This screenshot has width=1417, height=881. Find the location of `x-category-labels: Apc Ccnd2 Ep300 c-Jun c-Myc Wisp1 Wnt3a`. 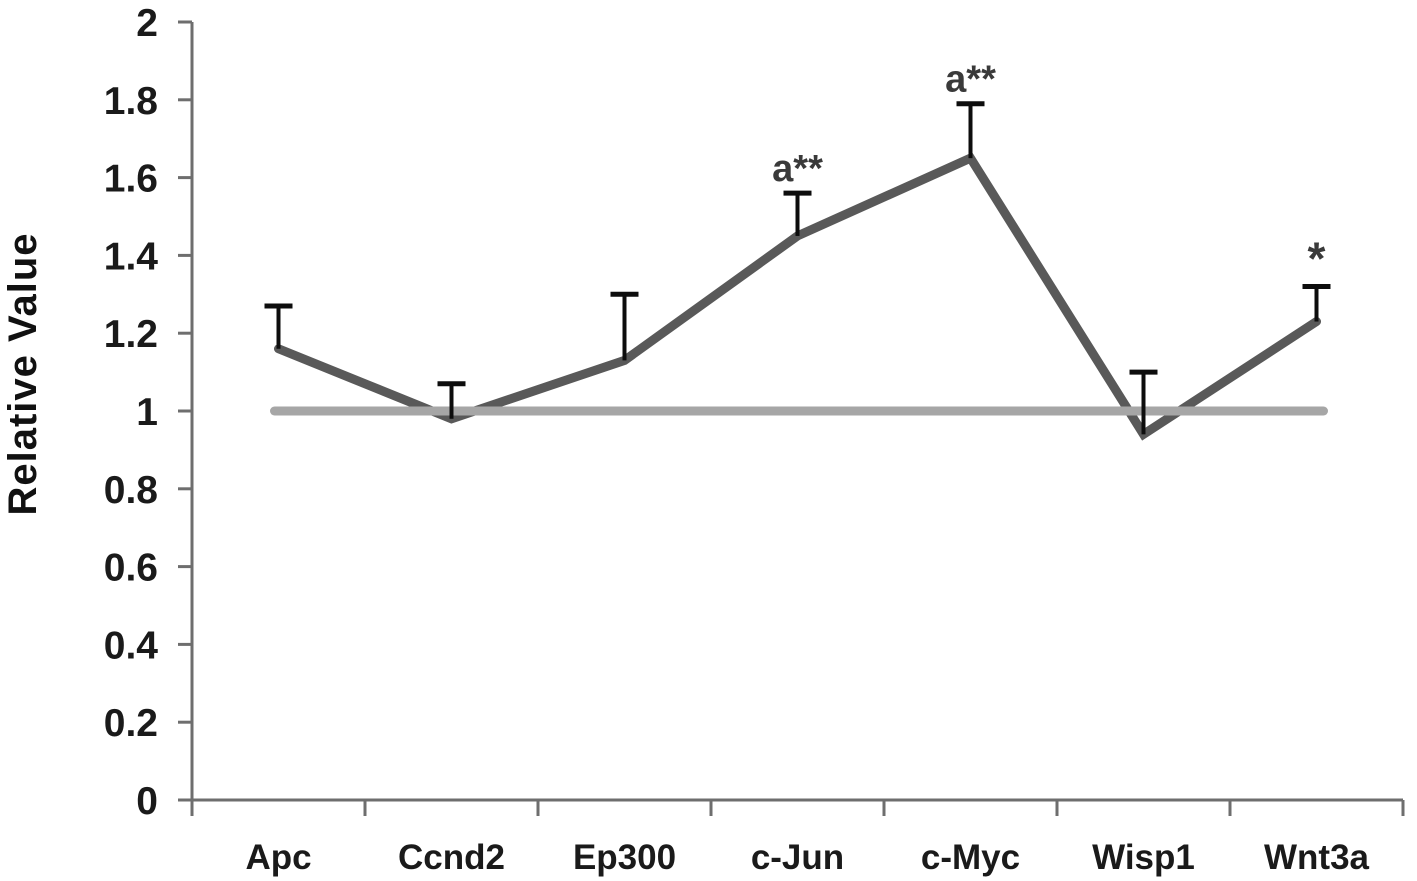

x-category-labels: Apc Ccnd2 Ep300 c-Jun c-Myc Wisp1 Wnt3a is located at coordinates (807, 857).